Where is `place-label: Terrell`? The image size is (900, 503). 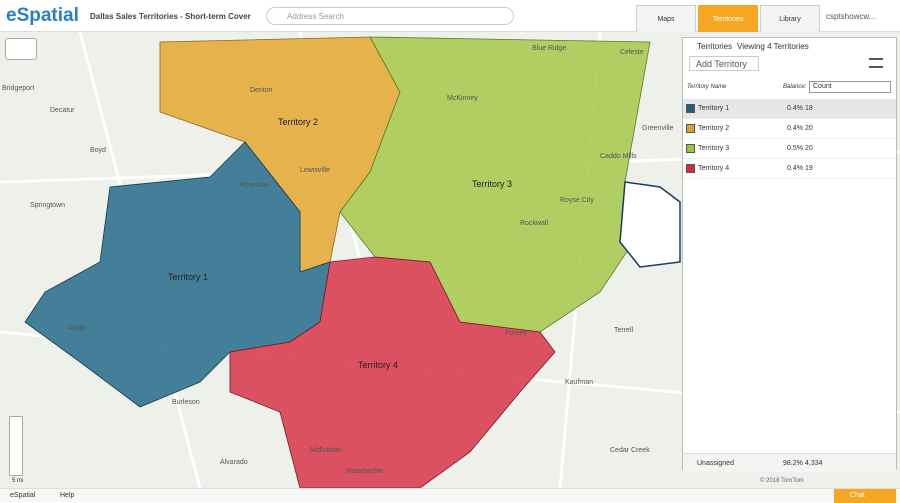 place-label: Terrell is located at coordinates (624, 330).